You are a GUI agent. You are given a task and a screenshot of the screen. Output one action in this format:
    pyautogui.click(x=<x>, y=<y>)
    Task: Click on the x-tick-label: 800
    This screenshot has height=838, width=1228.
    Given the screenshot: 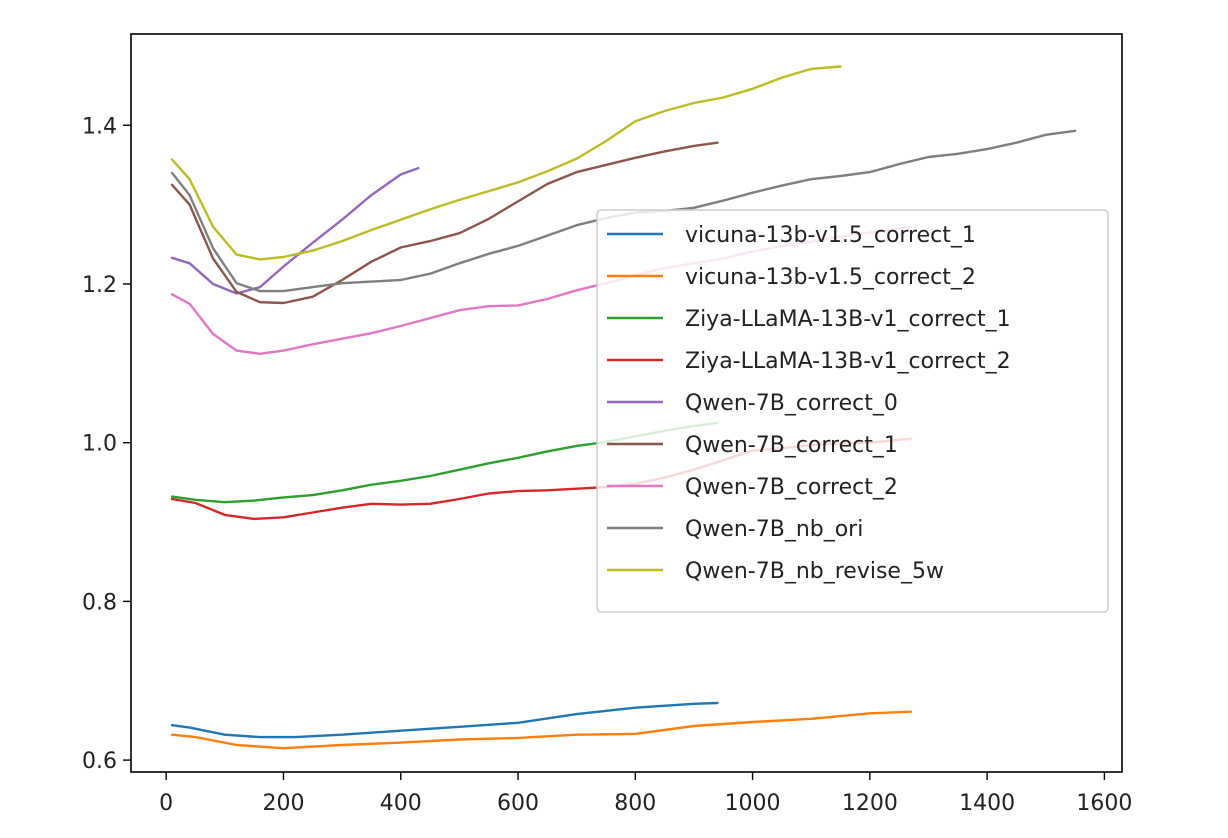 What is the action you would take?
    pyautogui.click(x=635, y=803)
    